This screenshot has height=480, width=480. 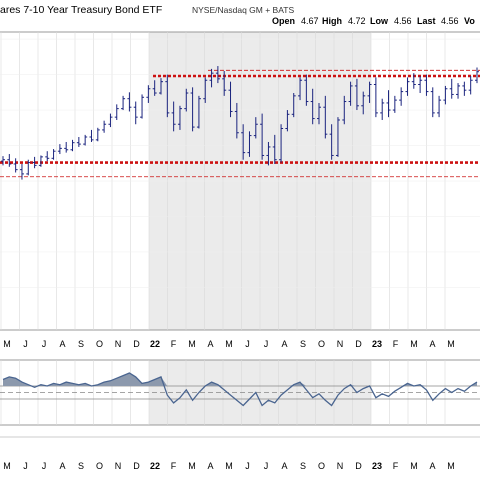 I want to click on low-value: 4.56, so click(x=403, y=21).